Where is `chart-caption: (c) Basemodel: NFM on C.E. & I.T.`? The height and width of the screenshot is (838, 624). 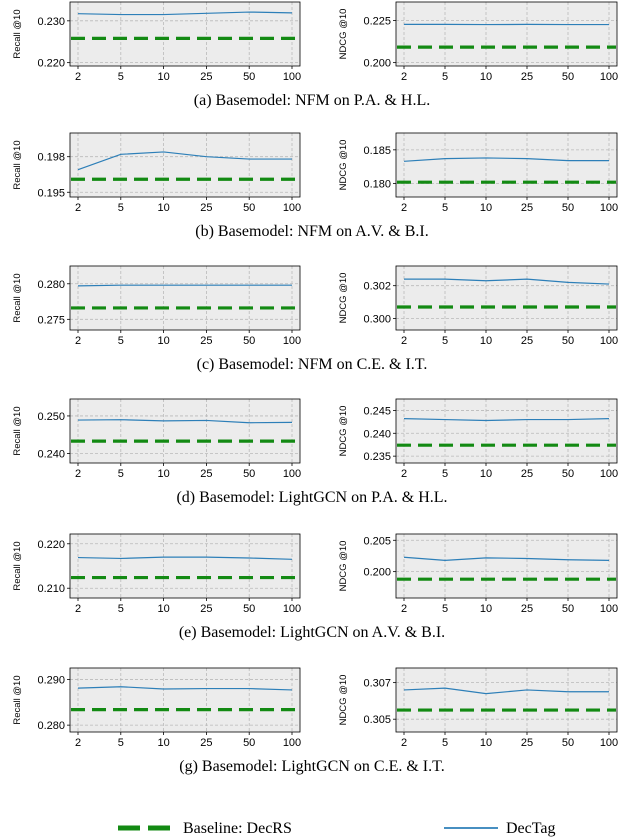
chart-caption: (c) Basemodel: NFM on C.E. & I.T. is located at coordinates (312, 364).